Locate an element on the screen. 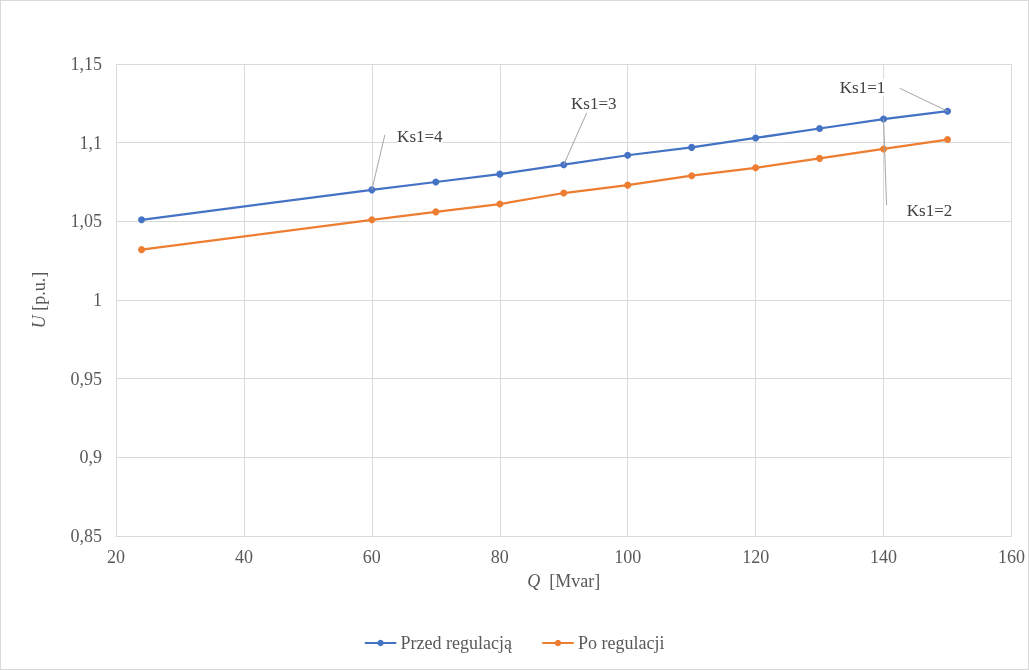  y-tick-label: 0,95 is located at coordinates (86, 378).